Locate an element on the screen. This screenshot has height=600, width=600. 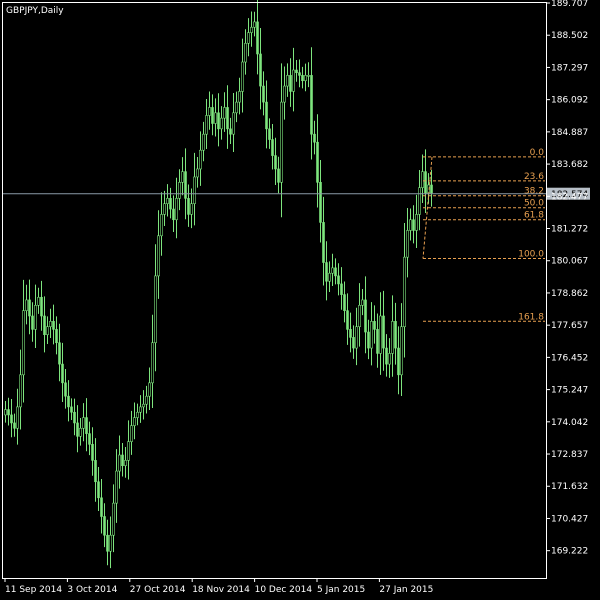
y-tick-label: 184.887 is located at coordinates (569, 133).